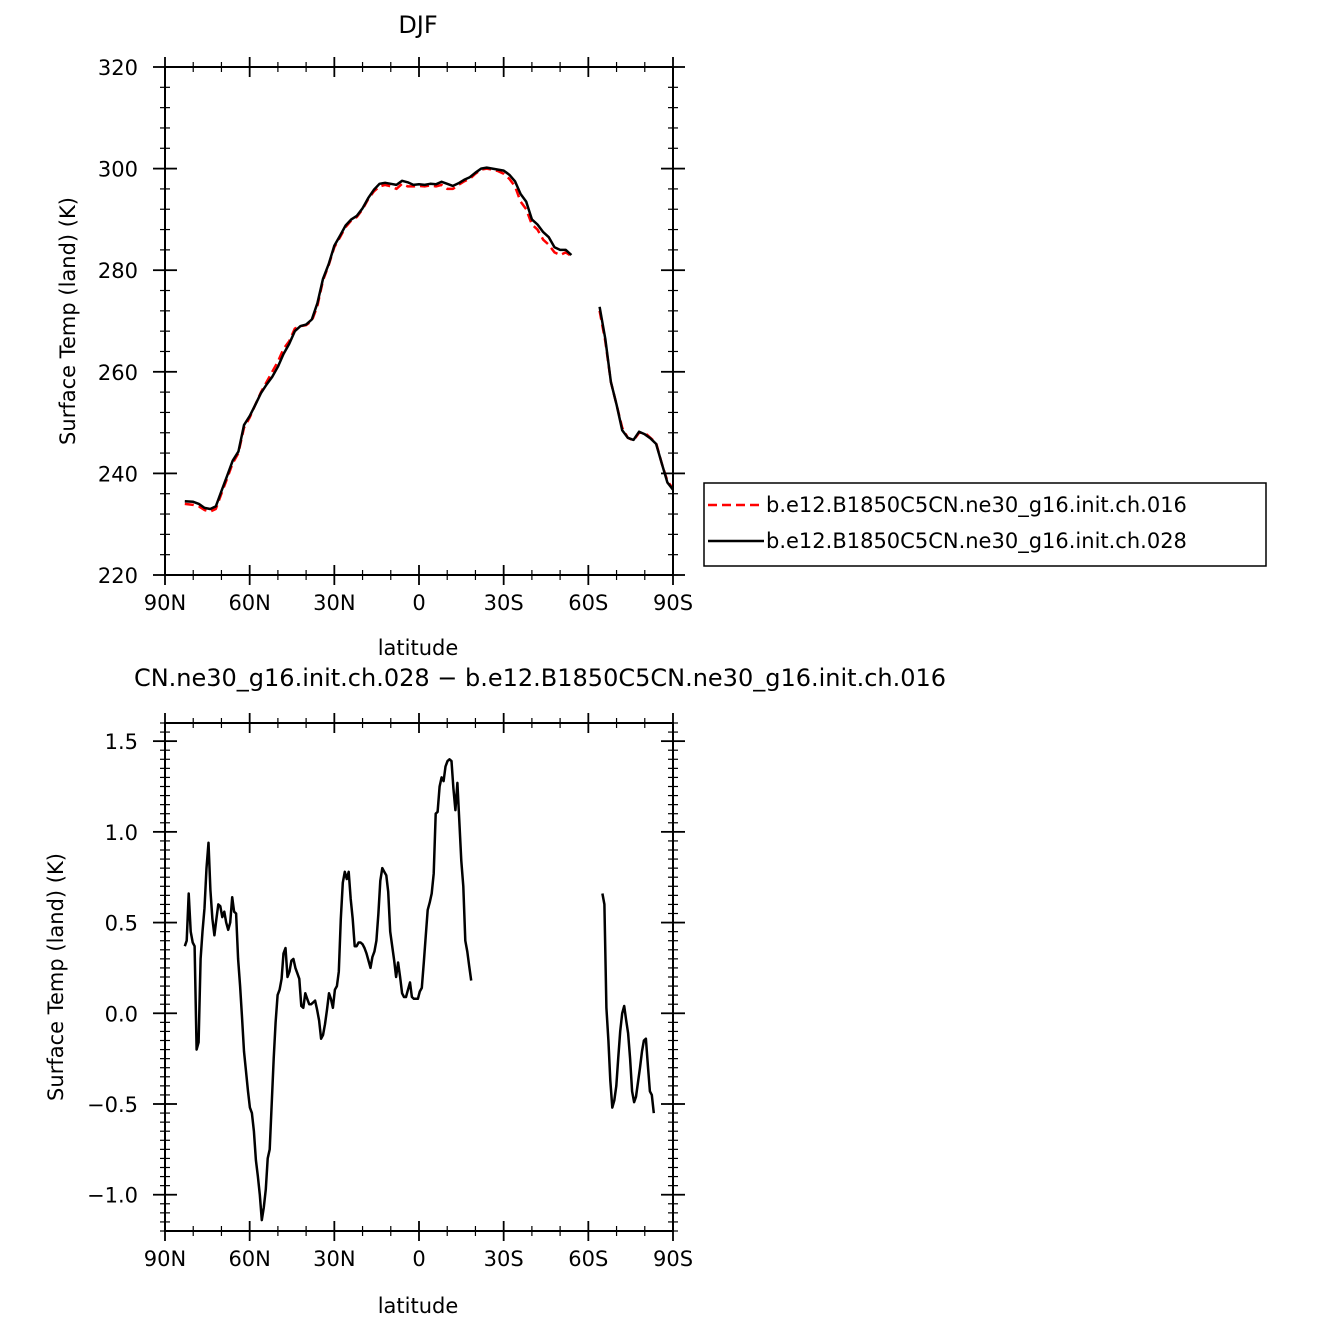 Image resolution: width=1322 pixels, height=1325 pixels. I want to click on top-x-tick-label: 90N, so click(165, 603).